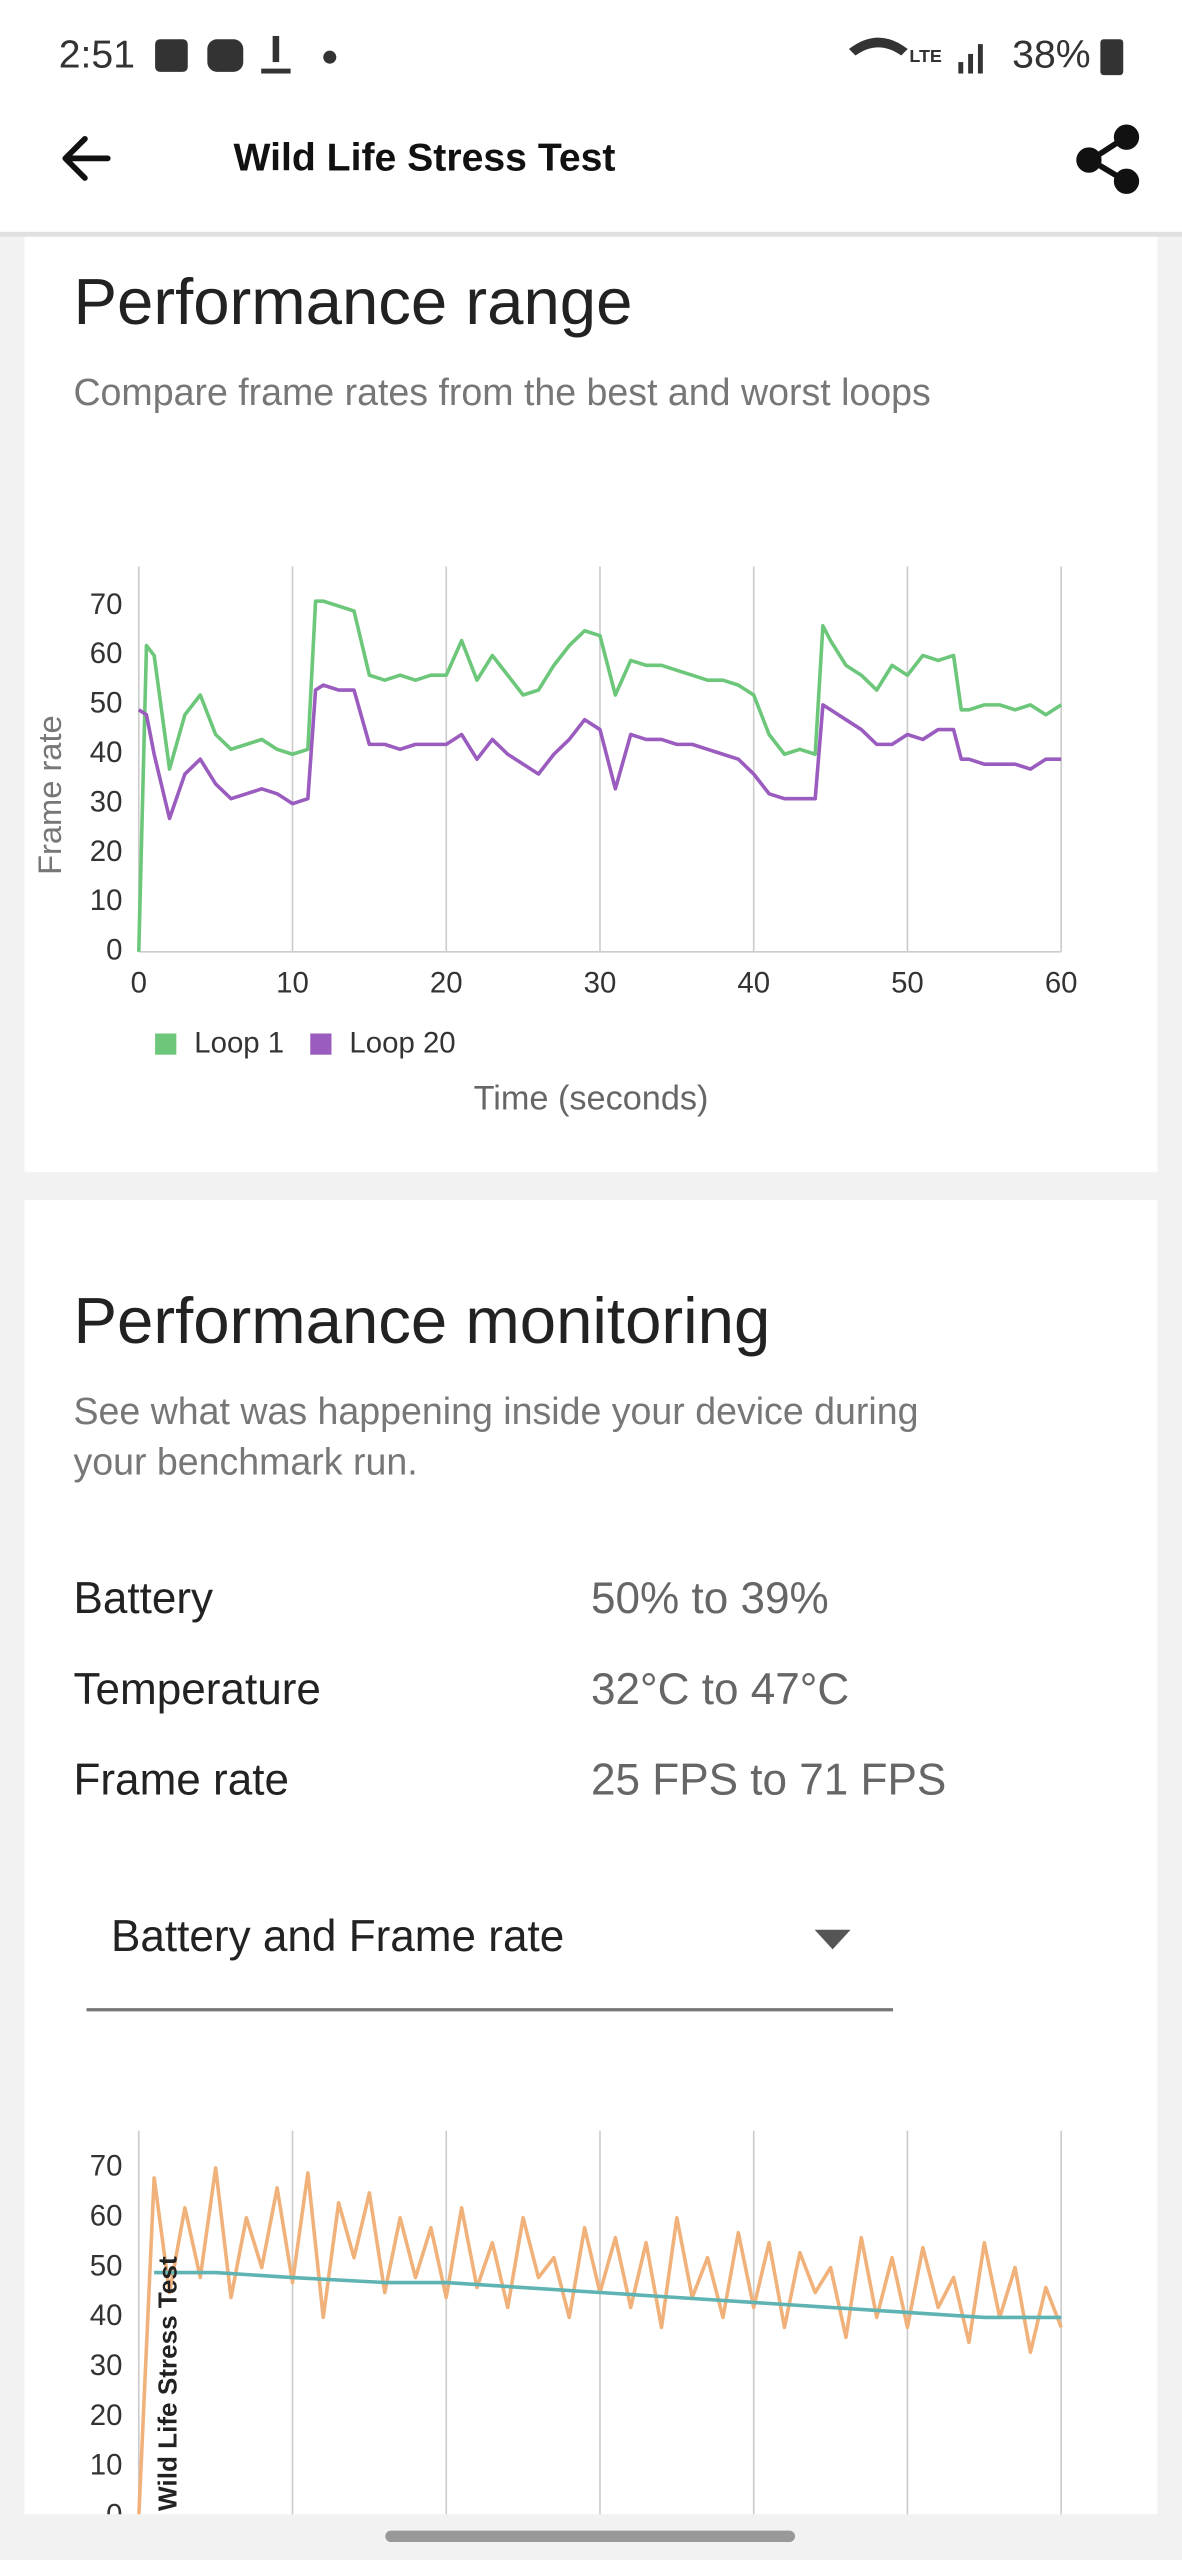 The height and width of the screenshot is (2560, 1182). Describe the element at coordinates (591, 116) in the screenshot. I see `top-area` at that location.